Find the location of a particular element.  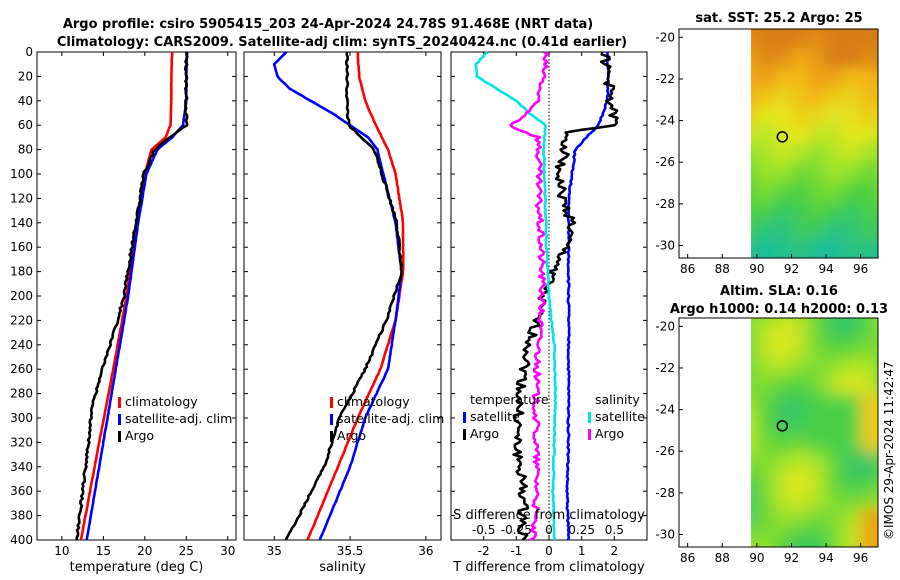

map-xtick-label: 88 is located at coordinates (722, 269).